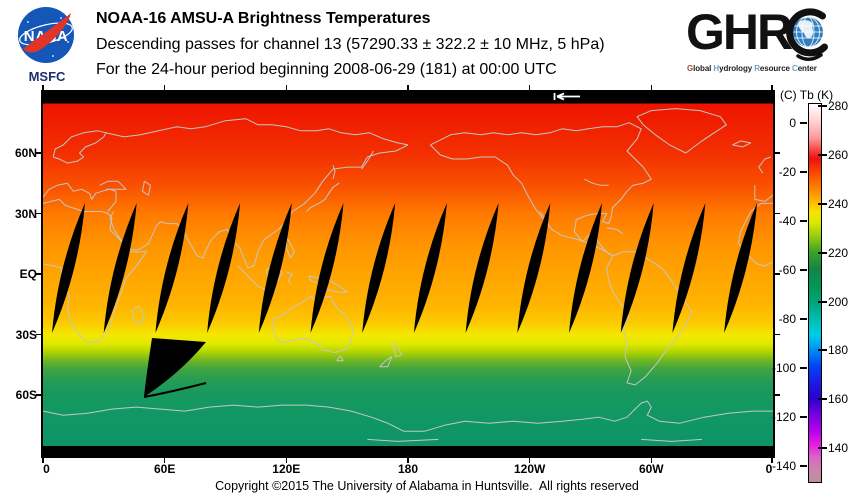 The width and height of the screenshot is (854, 502). What do you see at coordinates (690, 68) in the screenshot?
I see `ghrc-word-initial: G` at bounding box center [690, 68].